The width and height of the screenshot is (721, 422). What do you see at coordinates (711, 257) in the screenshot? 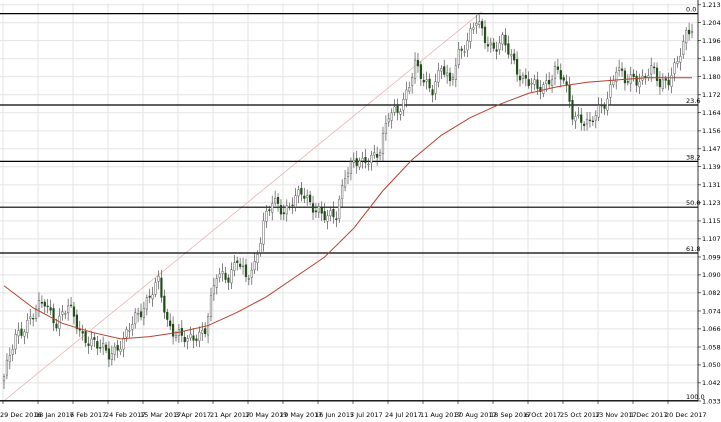
I see `y-tick-label: 1.09900` at bounding box center [711, 257].